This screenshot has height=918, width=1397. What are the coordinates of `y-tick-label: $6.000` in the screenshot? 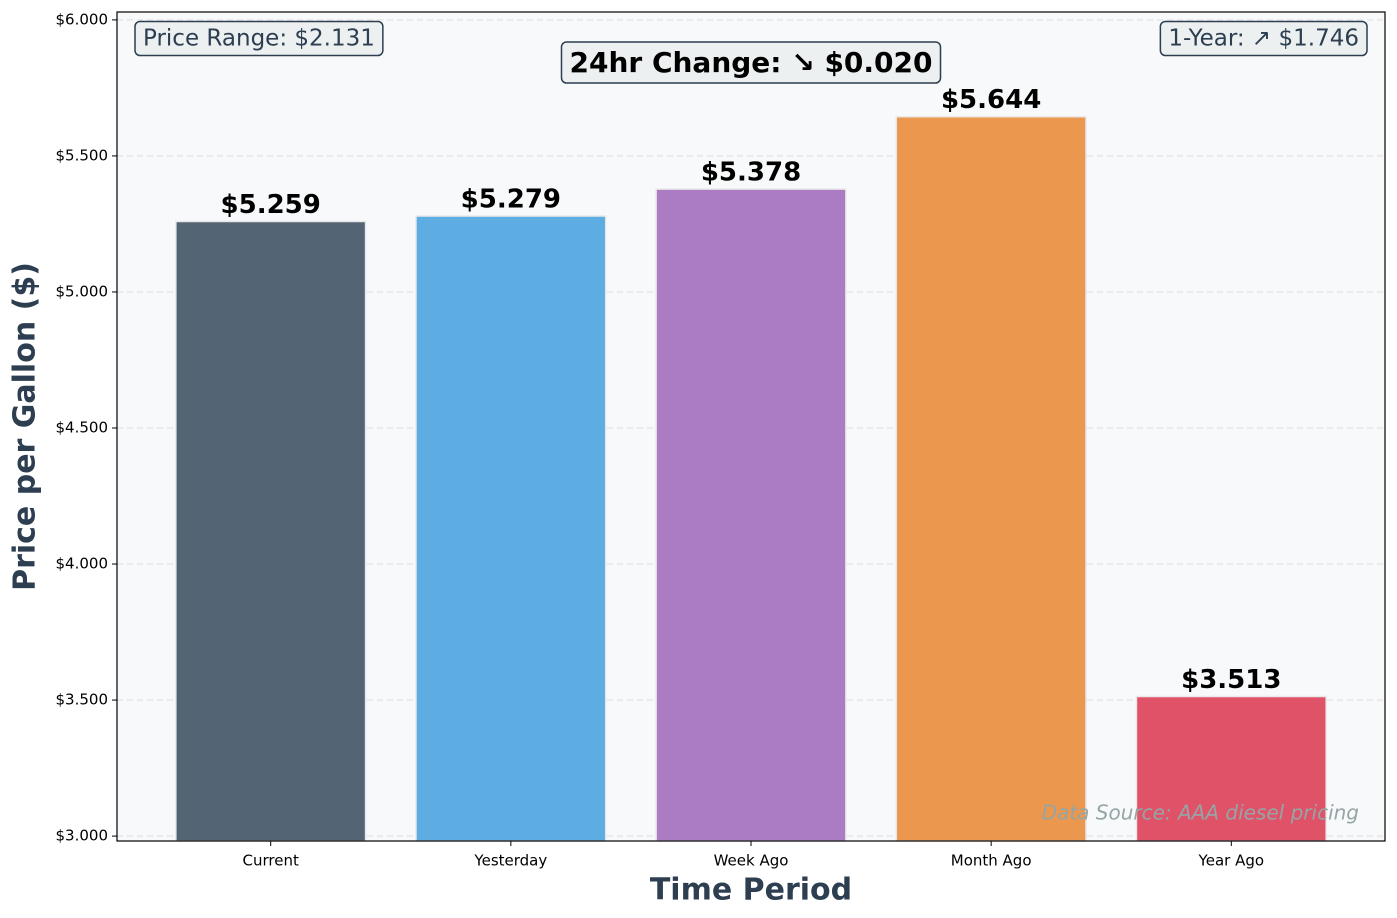 It's located at (82, 19).